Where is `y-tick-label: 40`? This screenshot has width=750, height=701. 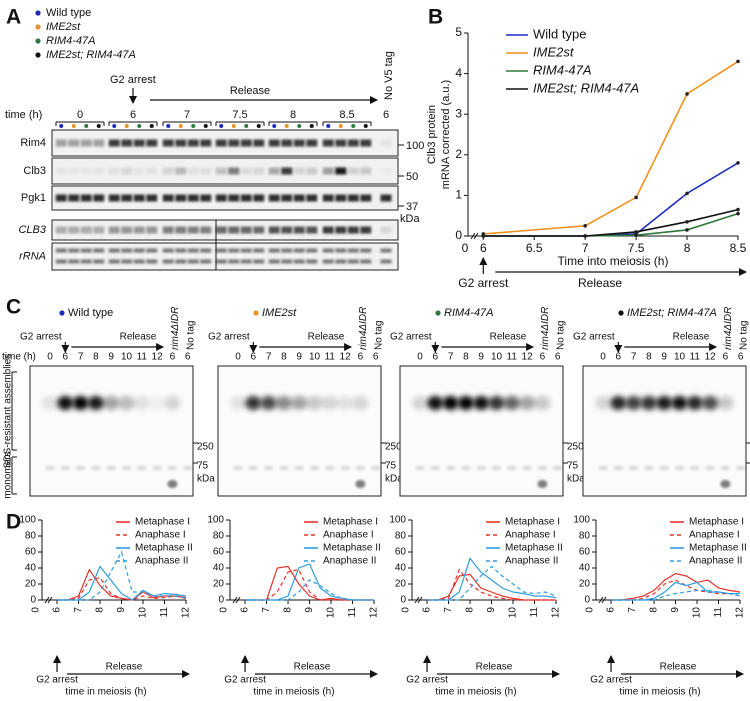 y-tick-label: 40 is located at coordinates (31, 568).